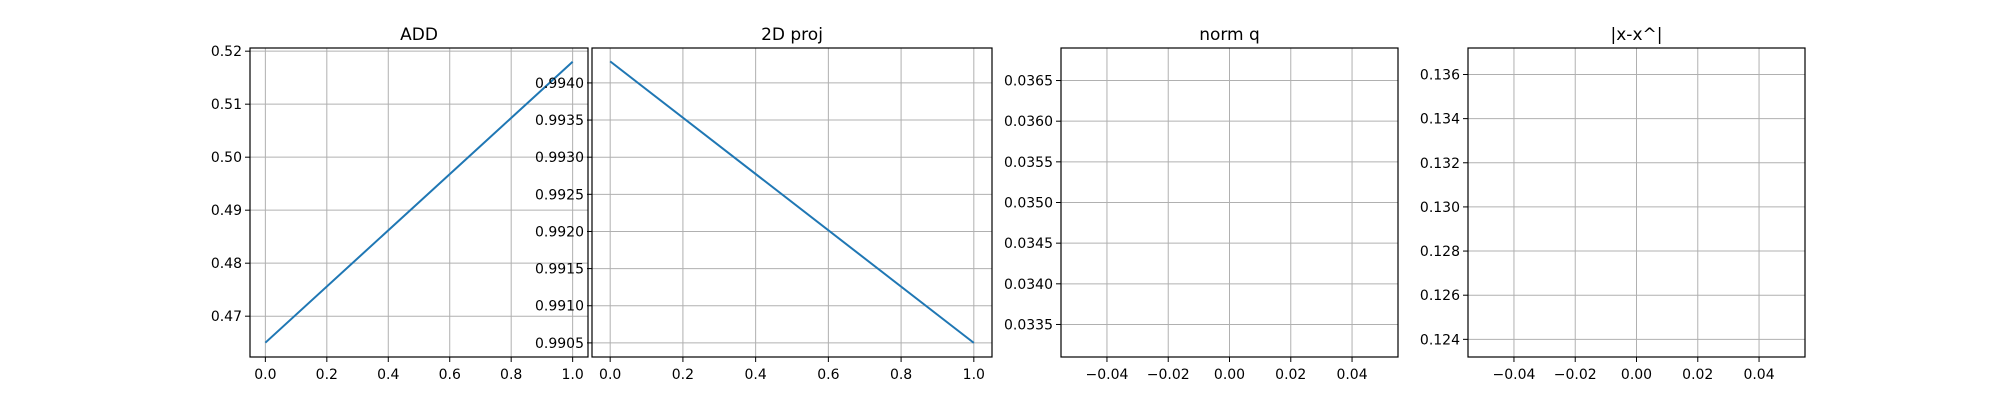 This screenshot has width=2000, height=400. Describe the element at coordinates (226, 317) in the screenshot. I see `y-tick-label: 0.47` at that location.